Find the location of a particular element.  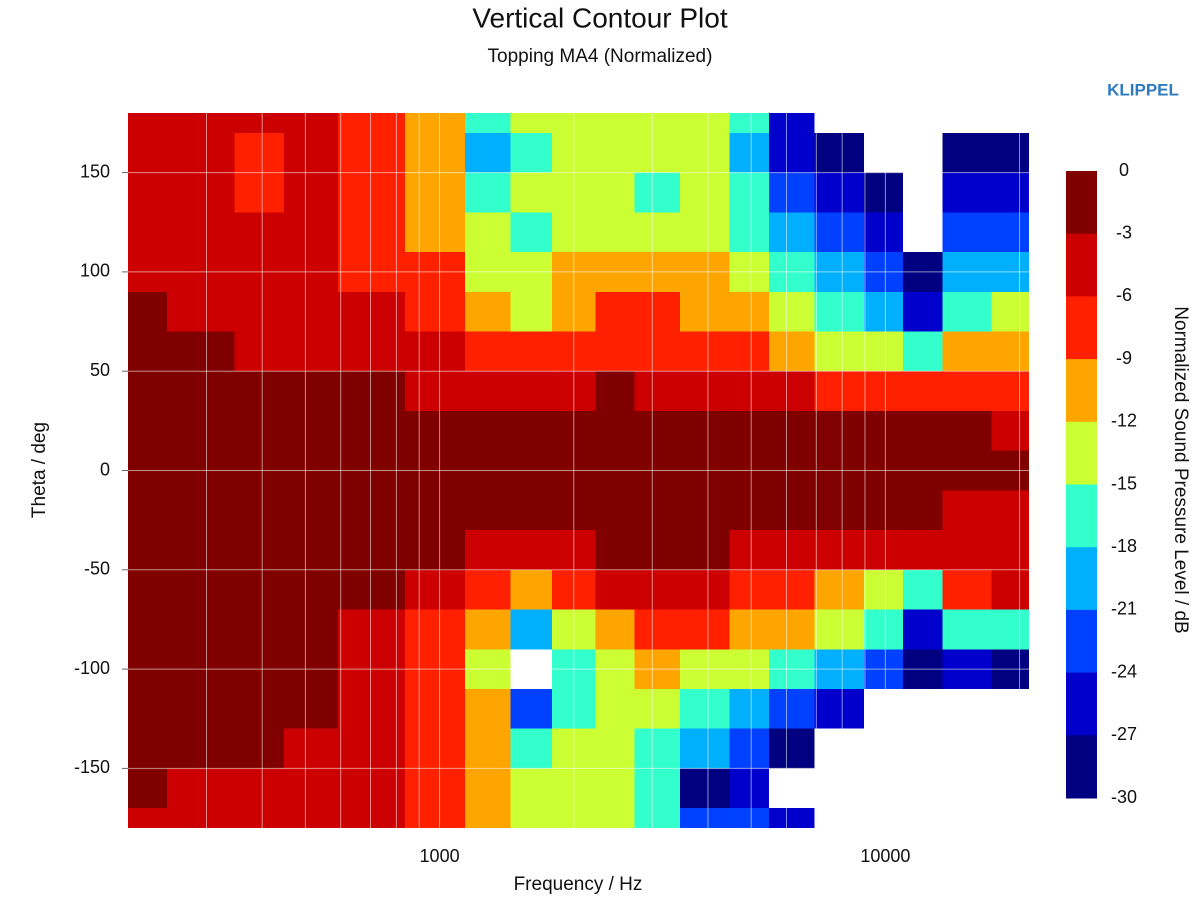

chart-subtitle: Topping MA4 (Normalized) is located at coordinates (600, 56).